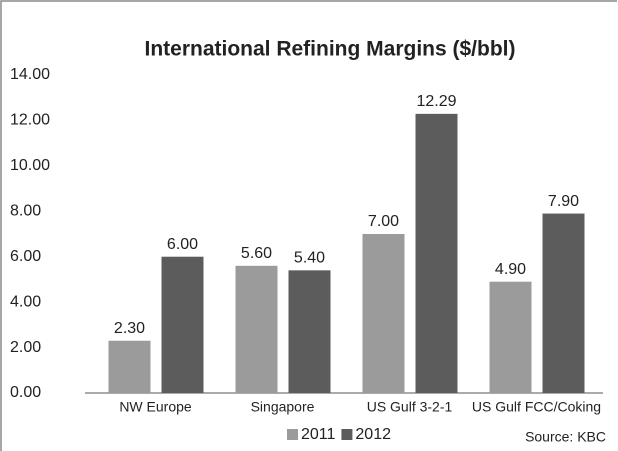  I want to click on y-tick-label: 2.00, so click(25, 347).